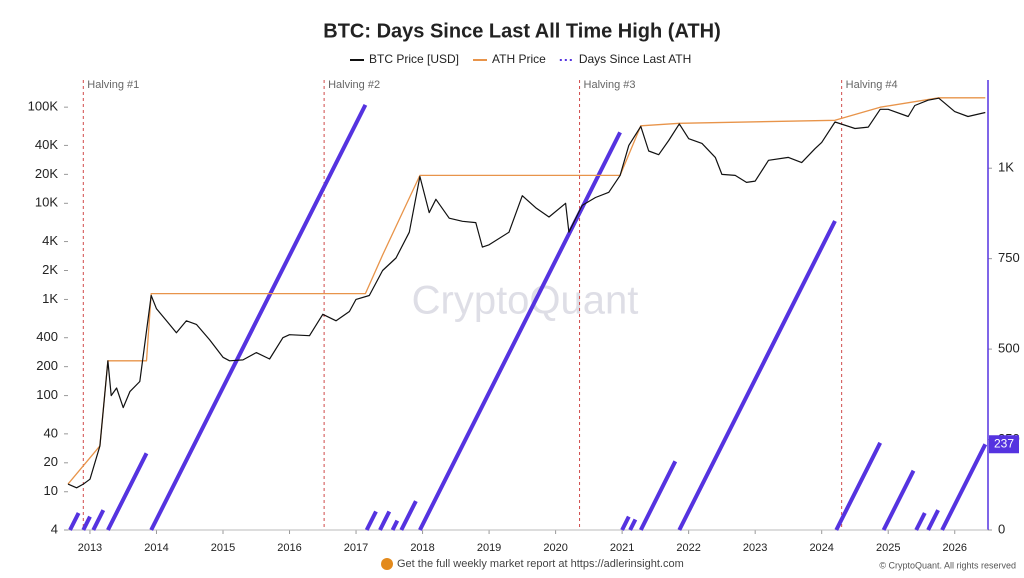 This screenshot has width=1024, height=578. I want to click on chart-title: BTC: Days Since Last All Time High (ATH), so click(521, 31).